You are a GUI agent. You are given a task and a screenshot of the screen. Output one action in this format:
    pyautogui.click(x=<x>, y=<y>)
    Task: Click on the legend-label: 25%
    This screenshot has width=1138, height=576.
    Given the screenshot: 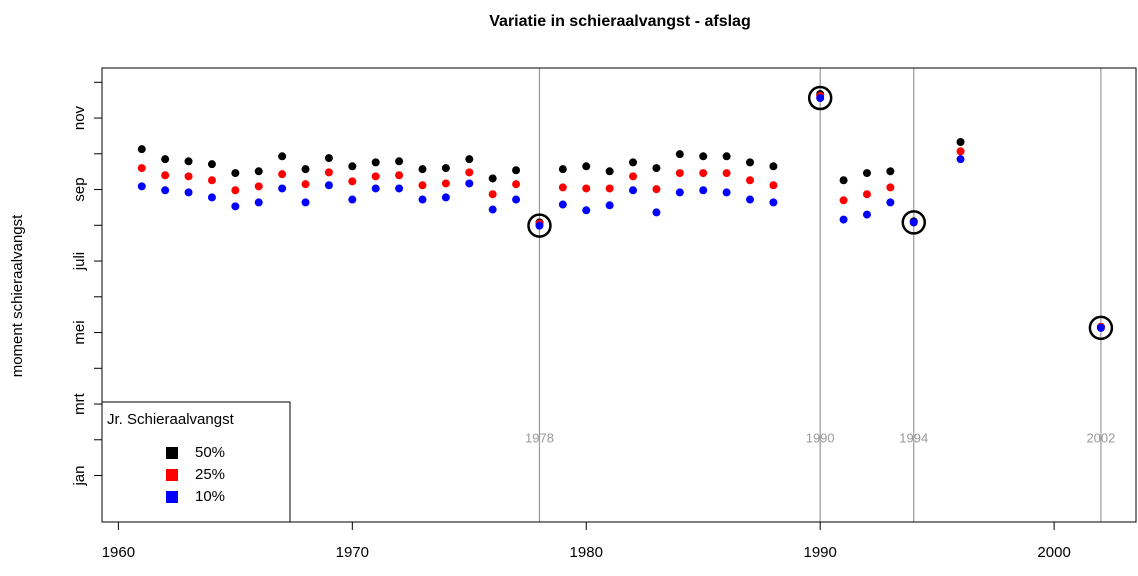 What is the action you would take?
    pyautogui.click(x=210, y=474)
    